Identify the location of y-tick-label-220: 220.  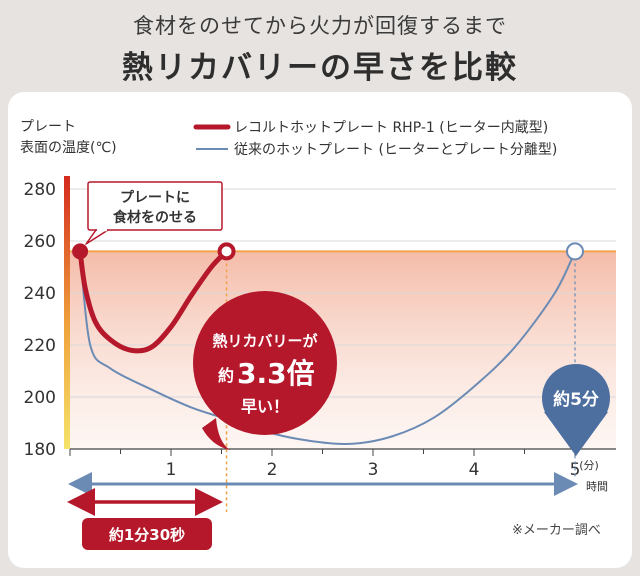
(40, 346).